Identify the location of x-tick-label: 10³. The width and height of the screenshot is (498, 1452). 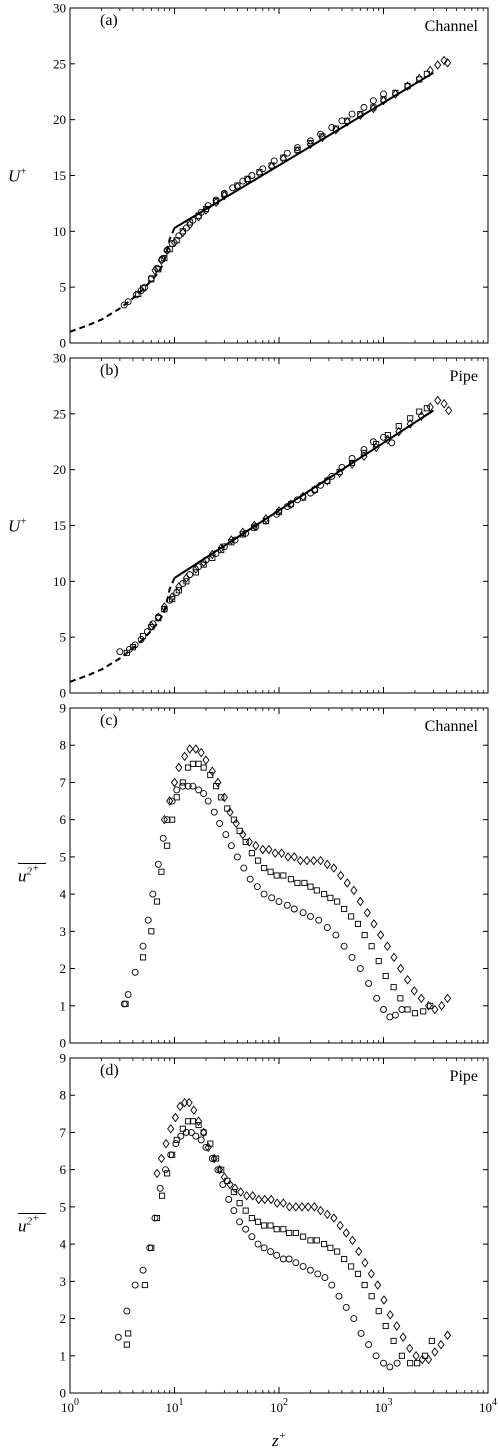
(384, 1406).